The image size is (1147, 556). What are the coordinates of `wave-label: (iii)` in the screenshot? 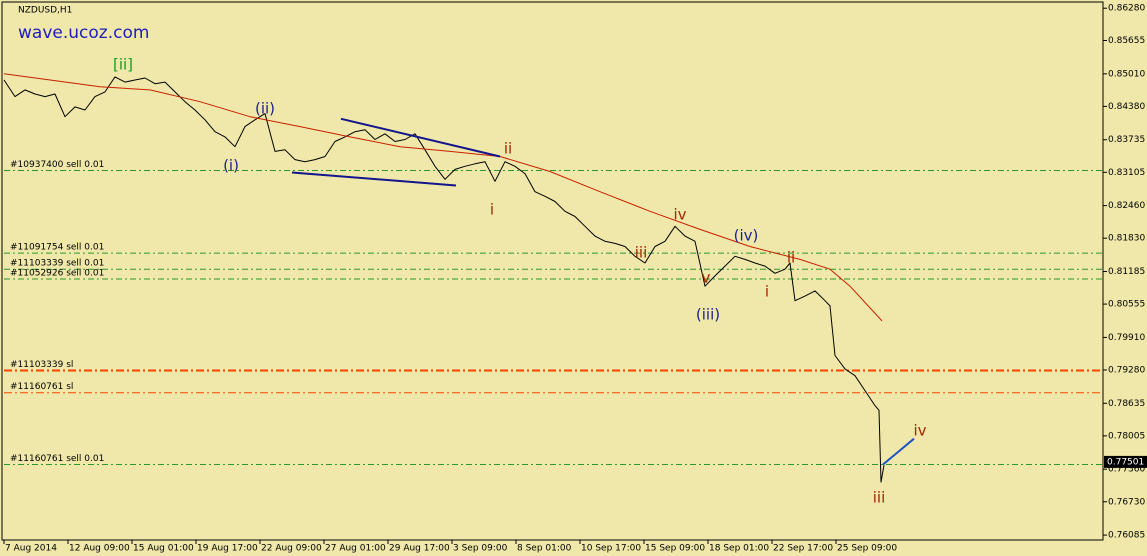 It's located at (708, 315).